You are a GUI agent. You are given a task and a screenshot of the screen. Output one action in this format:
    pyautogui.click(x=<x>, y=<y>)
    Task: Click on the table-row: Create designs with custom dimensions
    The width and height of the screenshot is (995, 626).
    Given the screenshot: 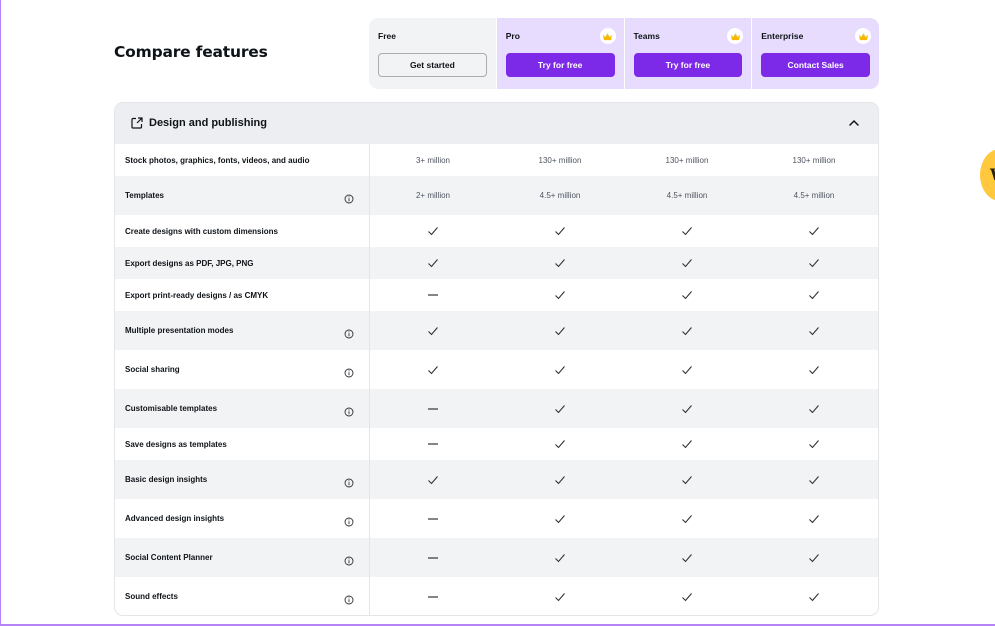 What is the action you would take?
    pyautogui.click(x=496, y=231)
    